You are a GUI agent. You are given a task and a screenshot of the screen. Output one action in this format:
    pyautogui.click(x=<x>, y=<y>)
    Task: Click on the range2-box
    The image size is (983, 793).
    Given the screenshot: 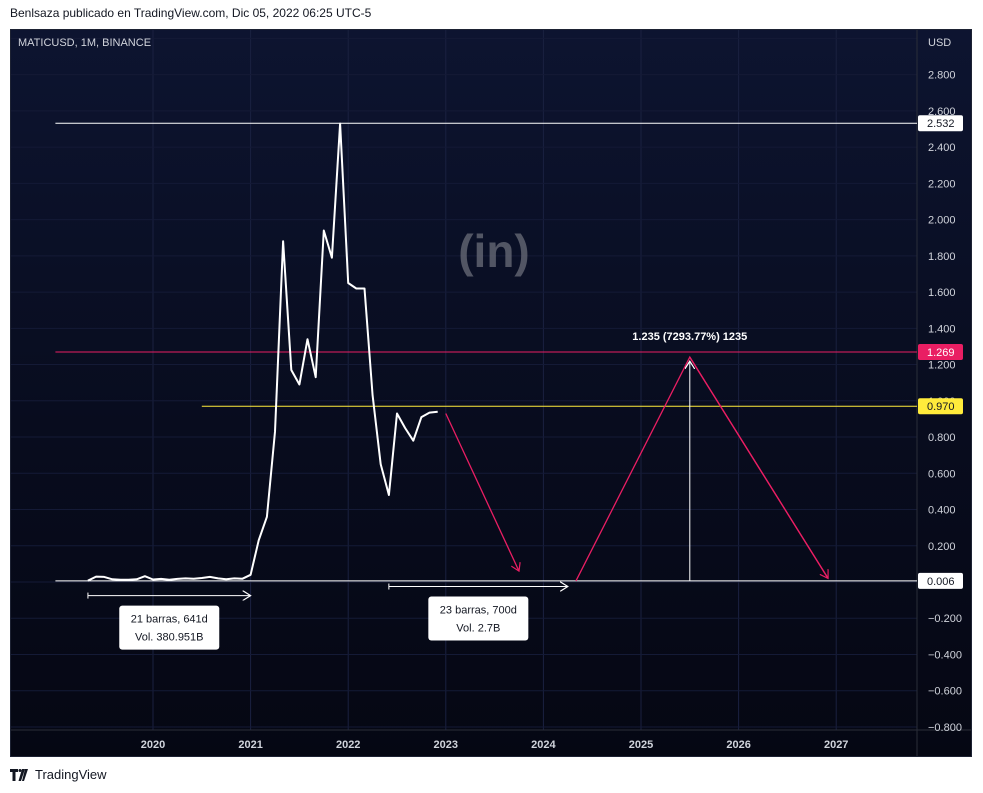 What is the action you would take?
    pyautogui.click(x=478, y=618)
    